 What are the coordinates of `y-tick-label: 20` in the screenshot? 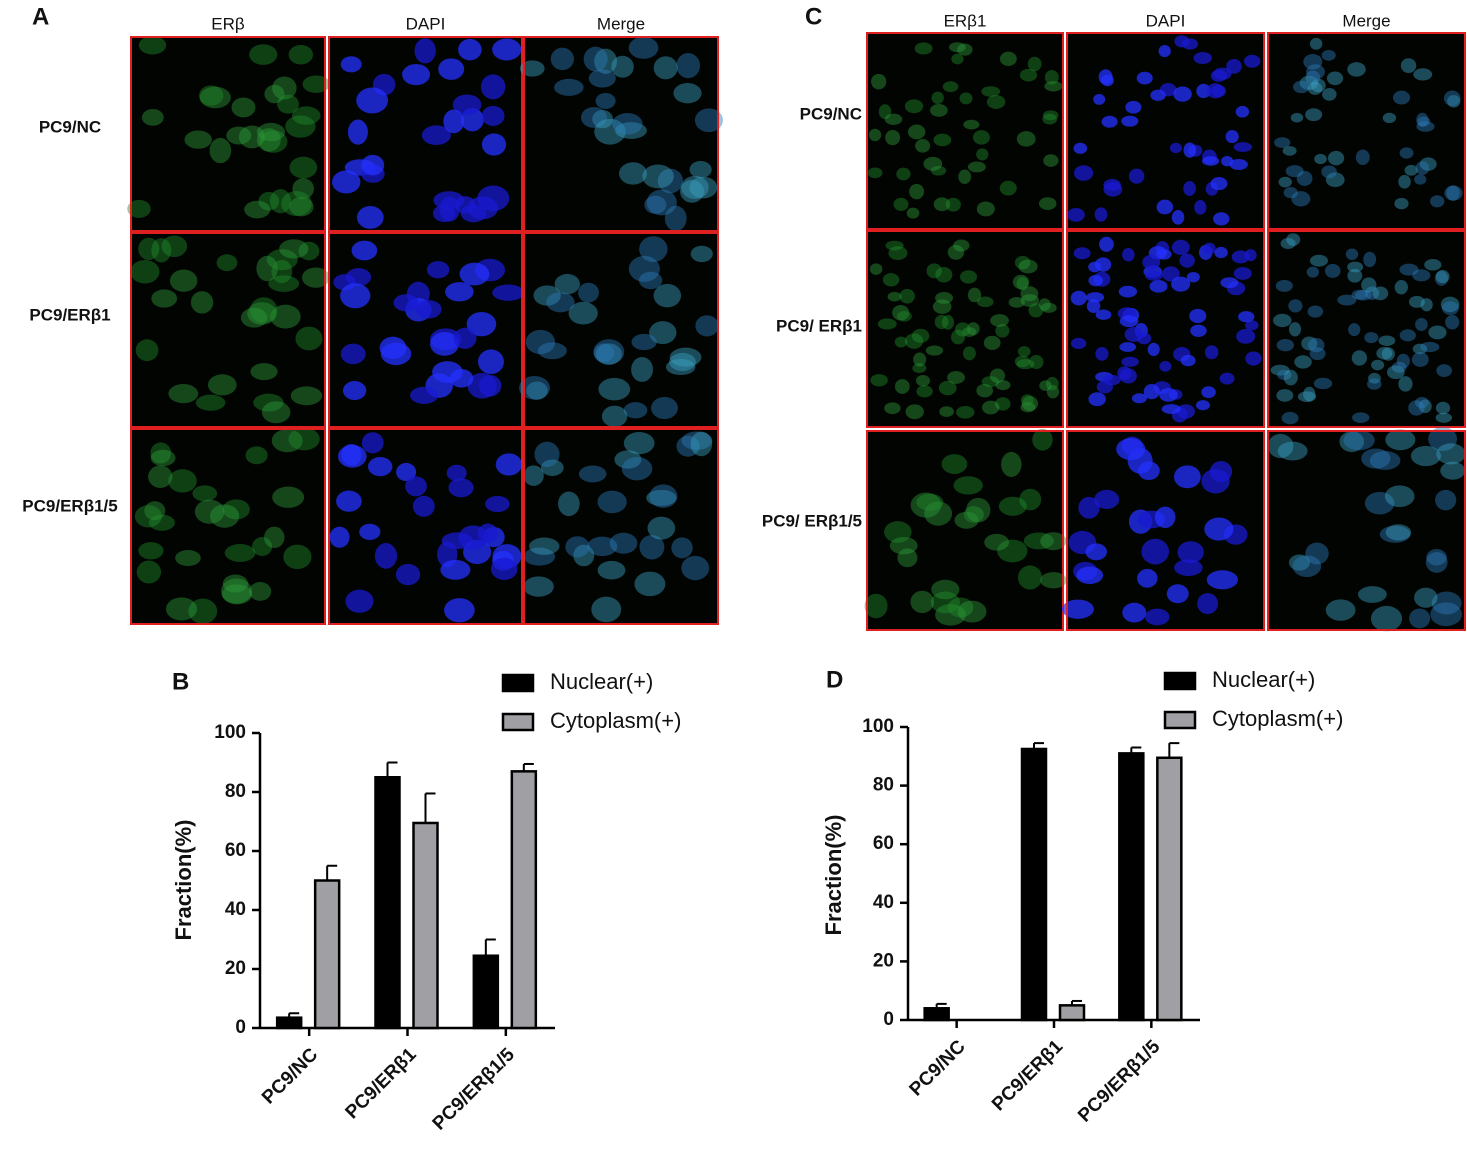 It's located at (883, 960).